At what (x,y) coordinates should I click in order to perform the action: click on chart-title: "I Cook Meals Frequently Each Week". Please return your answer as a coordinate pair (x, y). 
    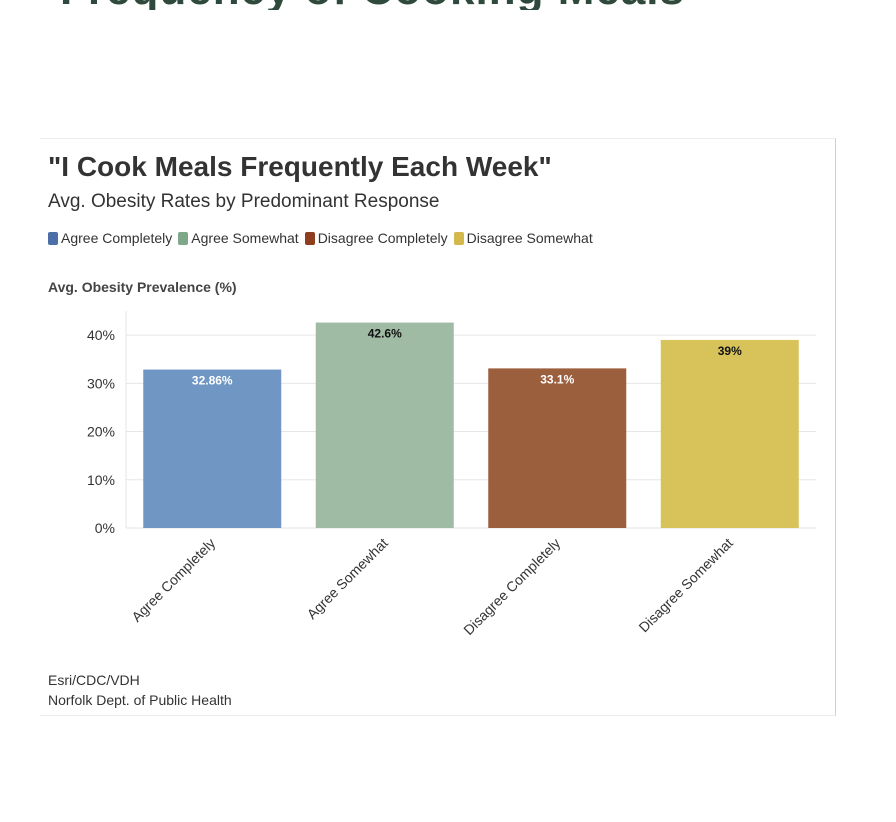
    Looking at the image, I should click on (300, 166).